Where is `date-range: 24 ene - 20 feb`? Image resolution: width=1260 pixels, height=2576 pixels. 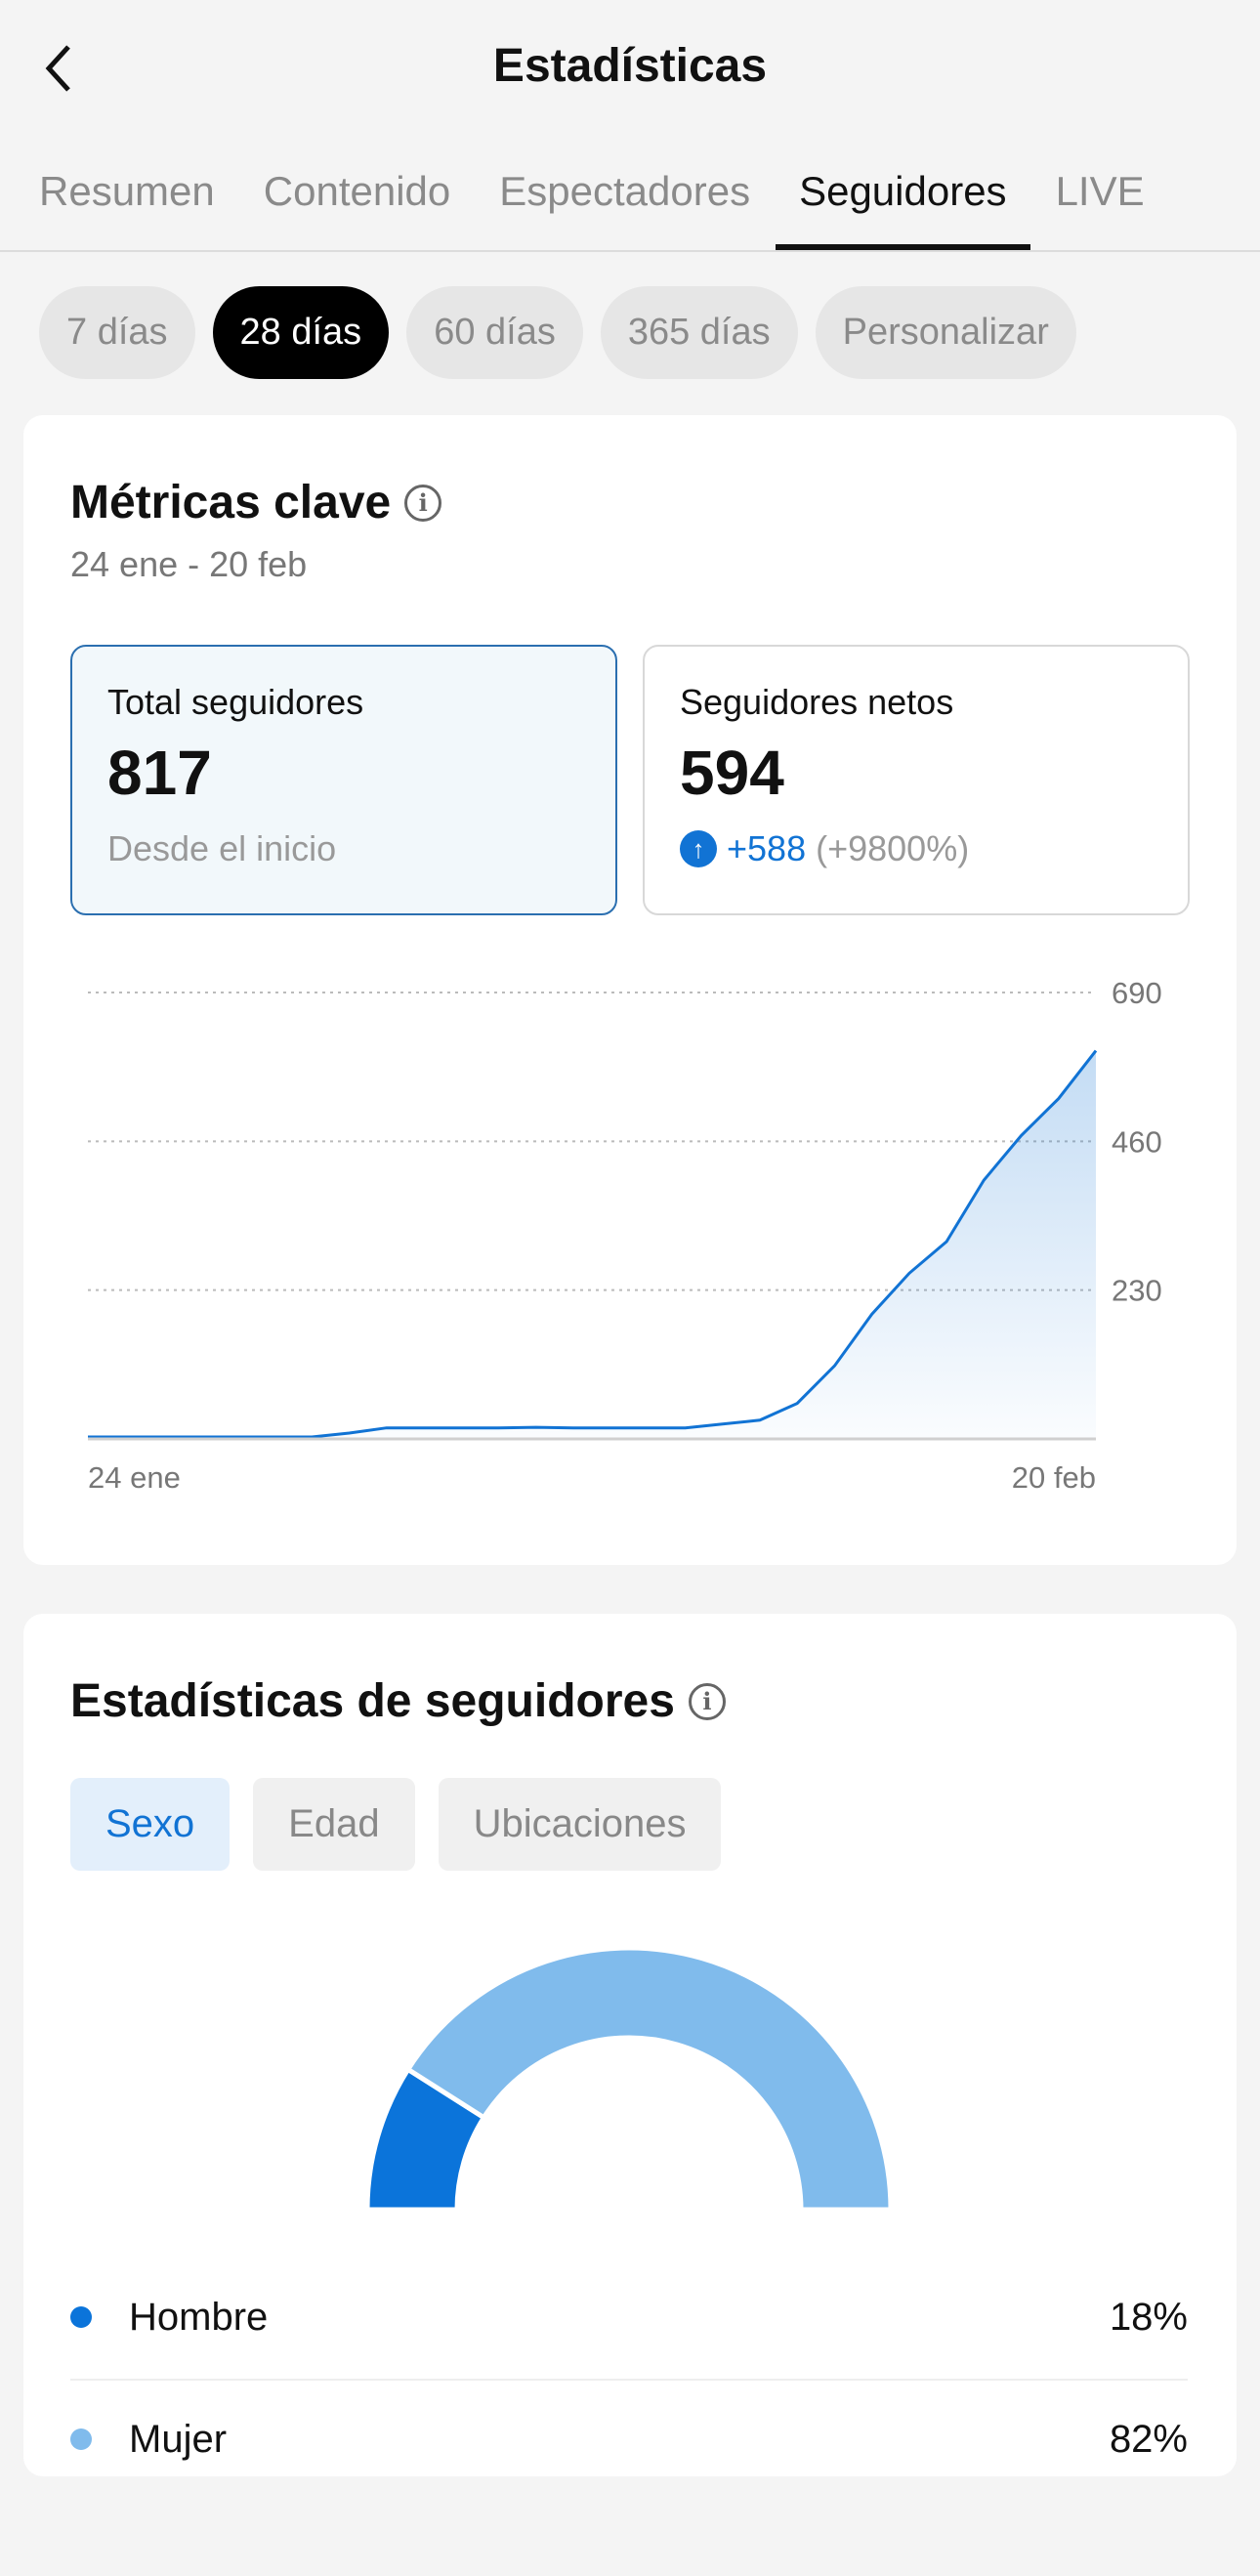 date-range: 24 ene - 20 feb is located at coordinates (189, 564).